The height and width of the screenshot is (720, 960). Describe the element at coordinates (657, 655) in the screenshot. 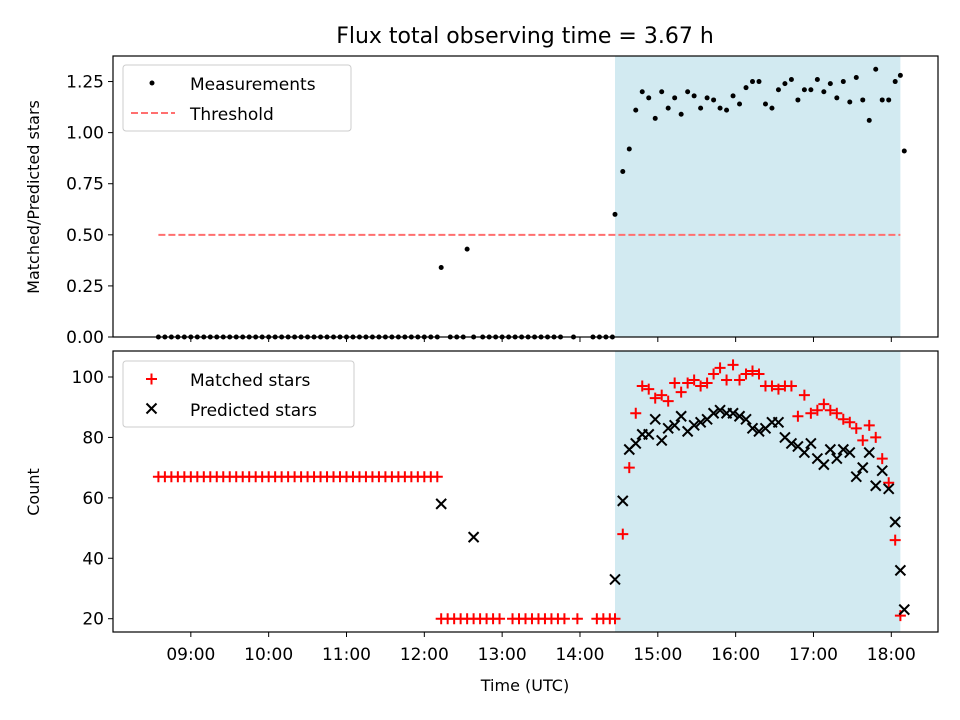

I see `x-tick-label: 15:00` at that location.